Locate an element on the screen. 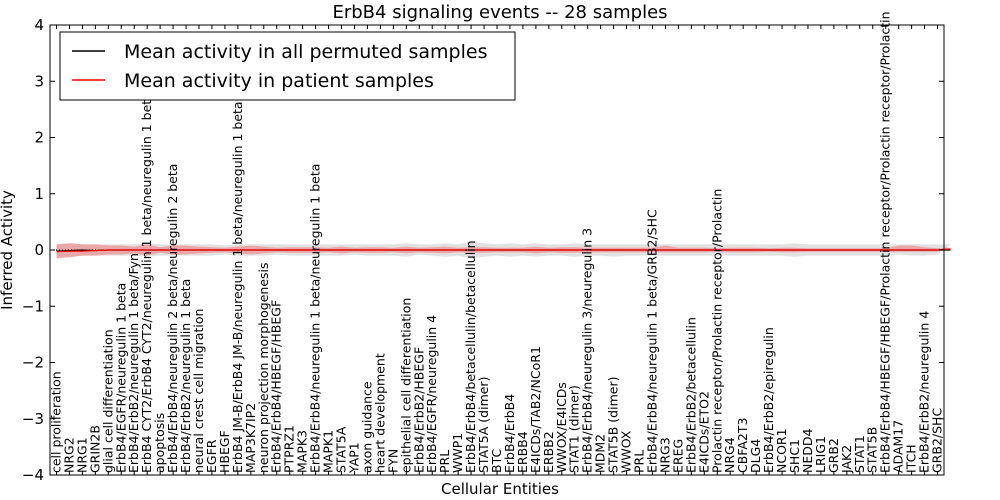 This screenshot has height=500, width=1000. legend-box is located at coordinates (287, 66).